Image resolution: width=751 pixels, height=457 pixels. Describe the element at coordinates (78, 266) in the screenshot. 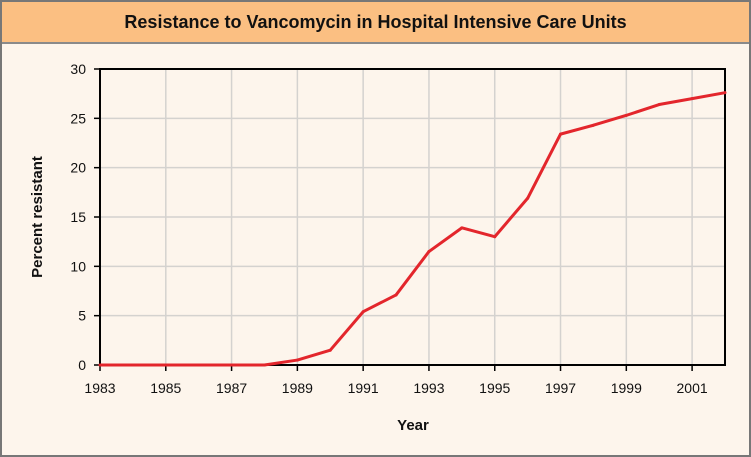

I see `y-tick-label: 10` at that location.